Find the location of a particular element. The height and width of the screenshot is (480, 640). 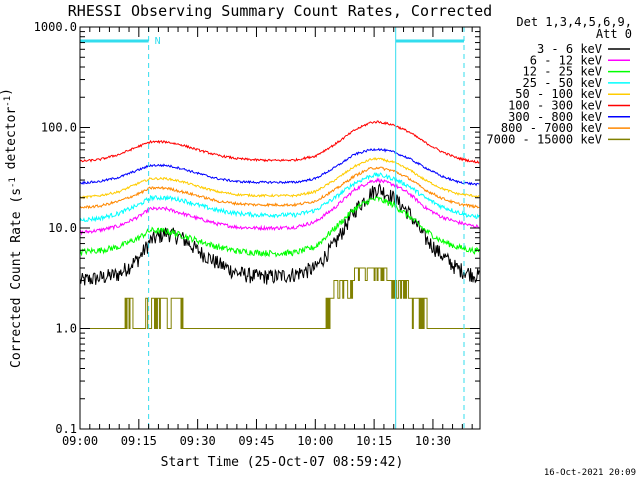

y-tick-label: 1.0 is located at coordinates (66, 329).